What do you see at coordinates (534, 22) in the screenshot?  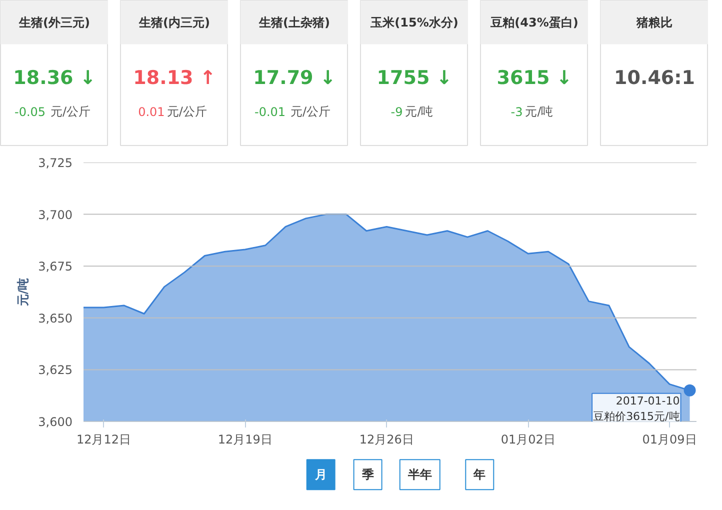 I see `text: 豆粕(43%蛋白)` at bounding box center [534, 22].